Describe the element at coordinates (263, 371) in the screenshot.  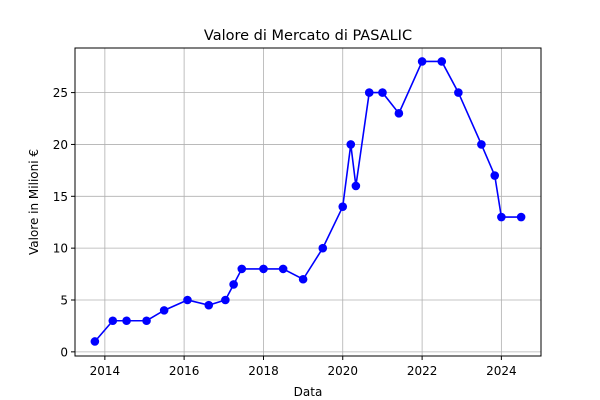
I see `x-tick-label: 2018` at that location.